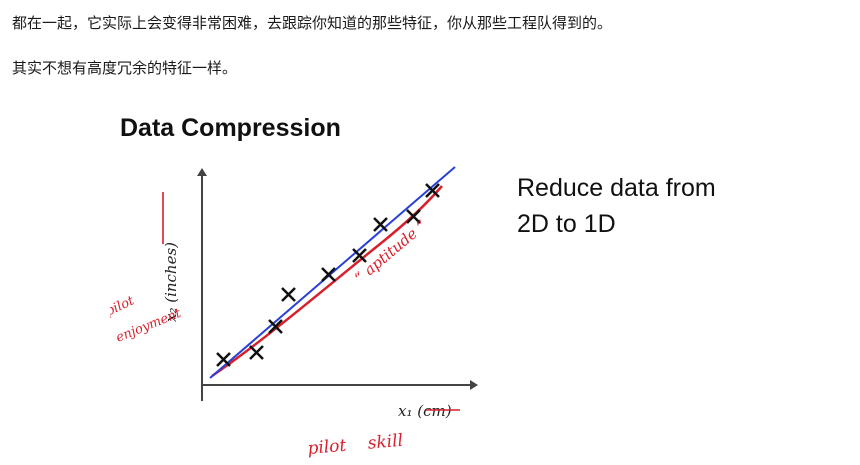 Image resolution: width=860 pixels, height=465 pixels. I want to click on slide-text-line-1: Reduce data from, so click(616, 188).